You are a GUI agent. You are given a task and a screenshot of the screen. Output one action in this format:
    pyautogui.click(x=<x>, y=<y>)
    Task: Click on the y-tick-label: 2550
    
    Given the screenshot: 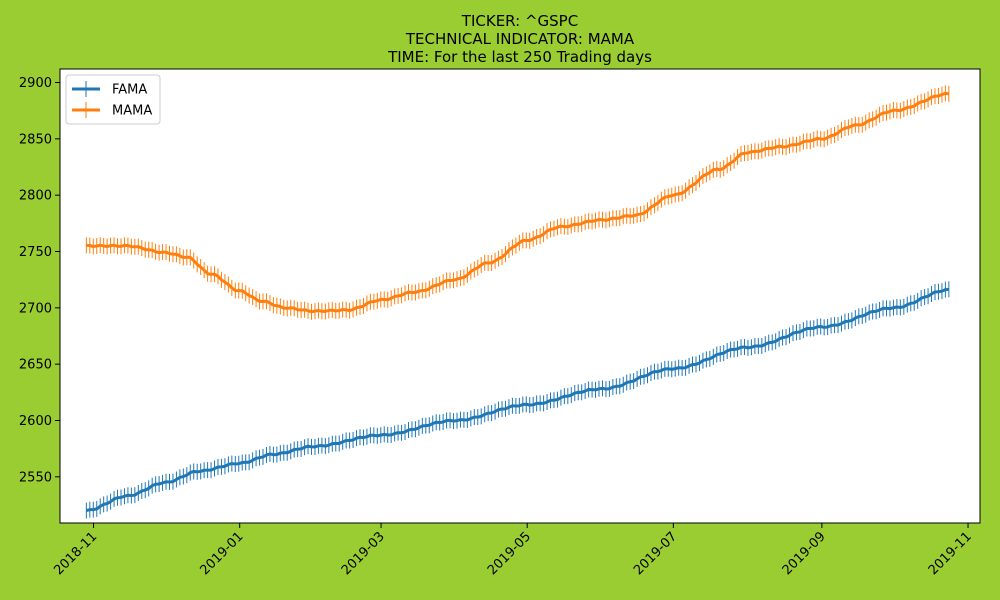 What is the action you would take?
    pyautogui.click(x=35, y=477)
    